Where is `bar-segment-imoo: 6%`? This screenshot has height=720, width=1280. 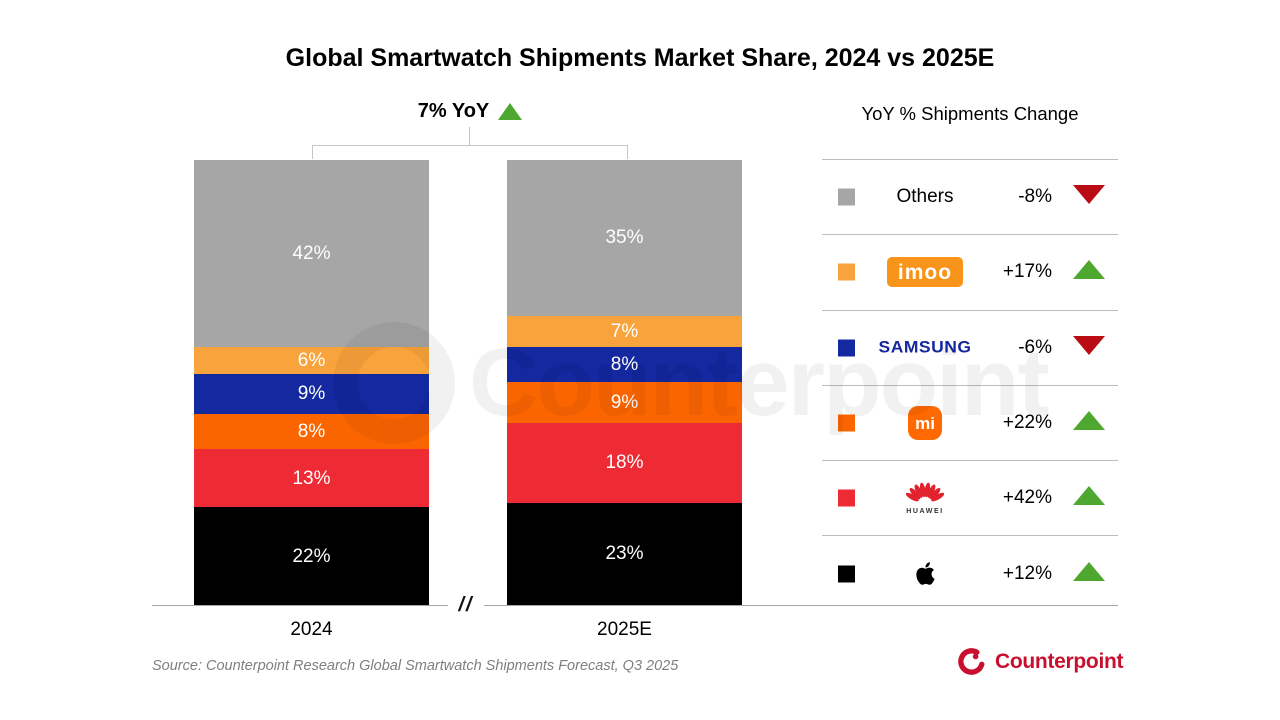 bar-segment-imoo: 6% is located at coordinates (311, 360).